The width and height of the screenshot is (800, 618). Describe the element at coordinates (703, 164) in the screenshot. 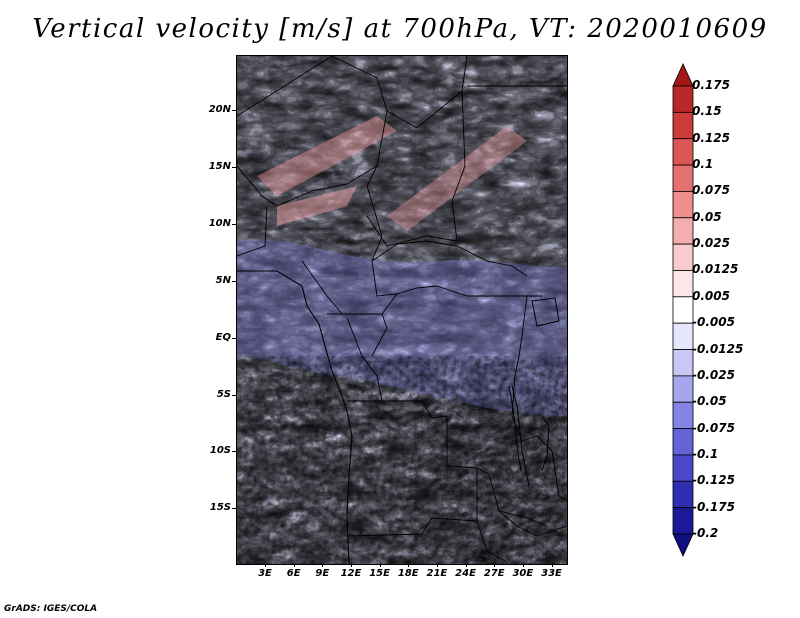

I see `colorbar-label: 0.1` at that location.